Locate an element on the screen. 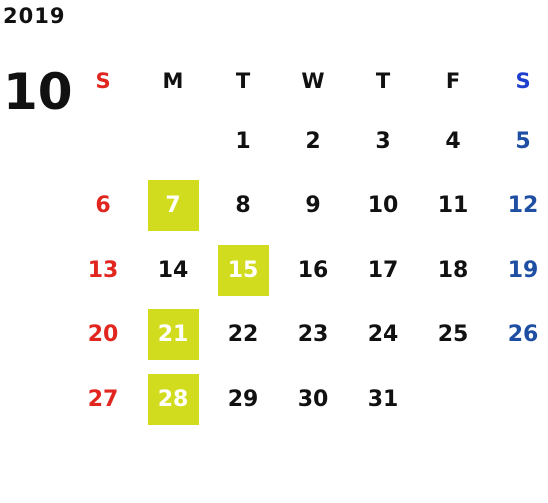 The width and height of the screenshot is (548, 503). day-cell-highlighted: 21 is located at coordinates (173, 335).